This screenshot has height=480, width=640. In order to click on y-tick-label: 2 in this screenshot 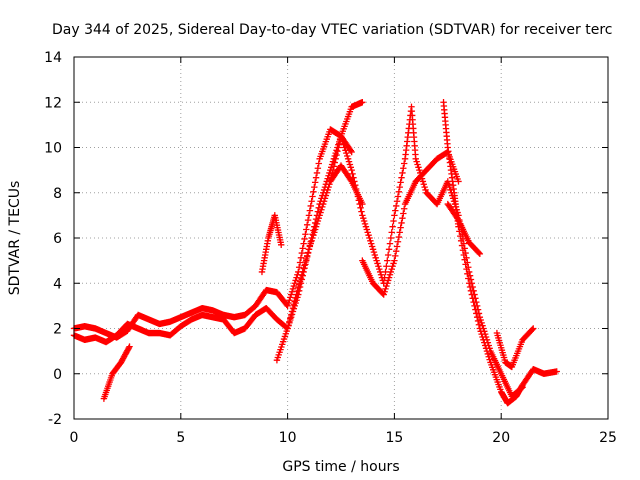, I will do `click(57, 330)`.